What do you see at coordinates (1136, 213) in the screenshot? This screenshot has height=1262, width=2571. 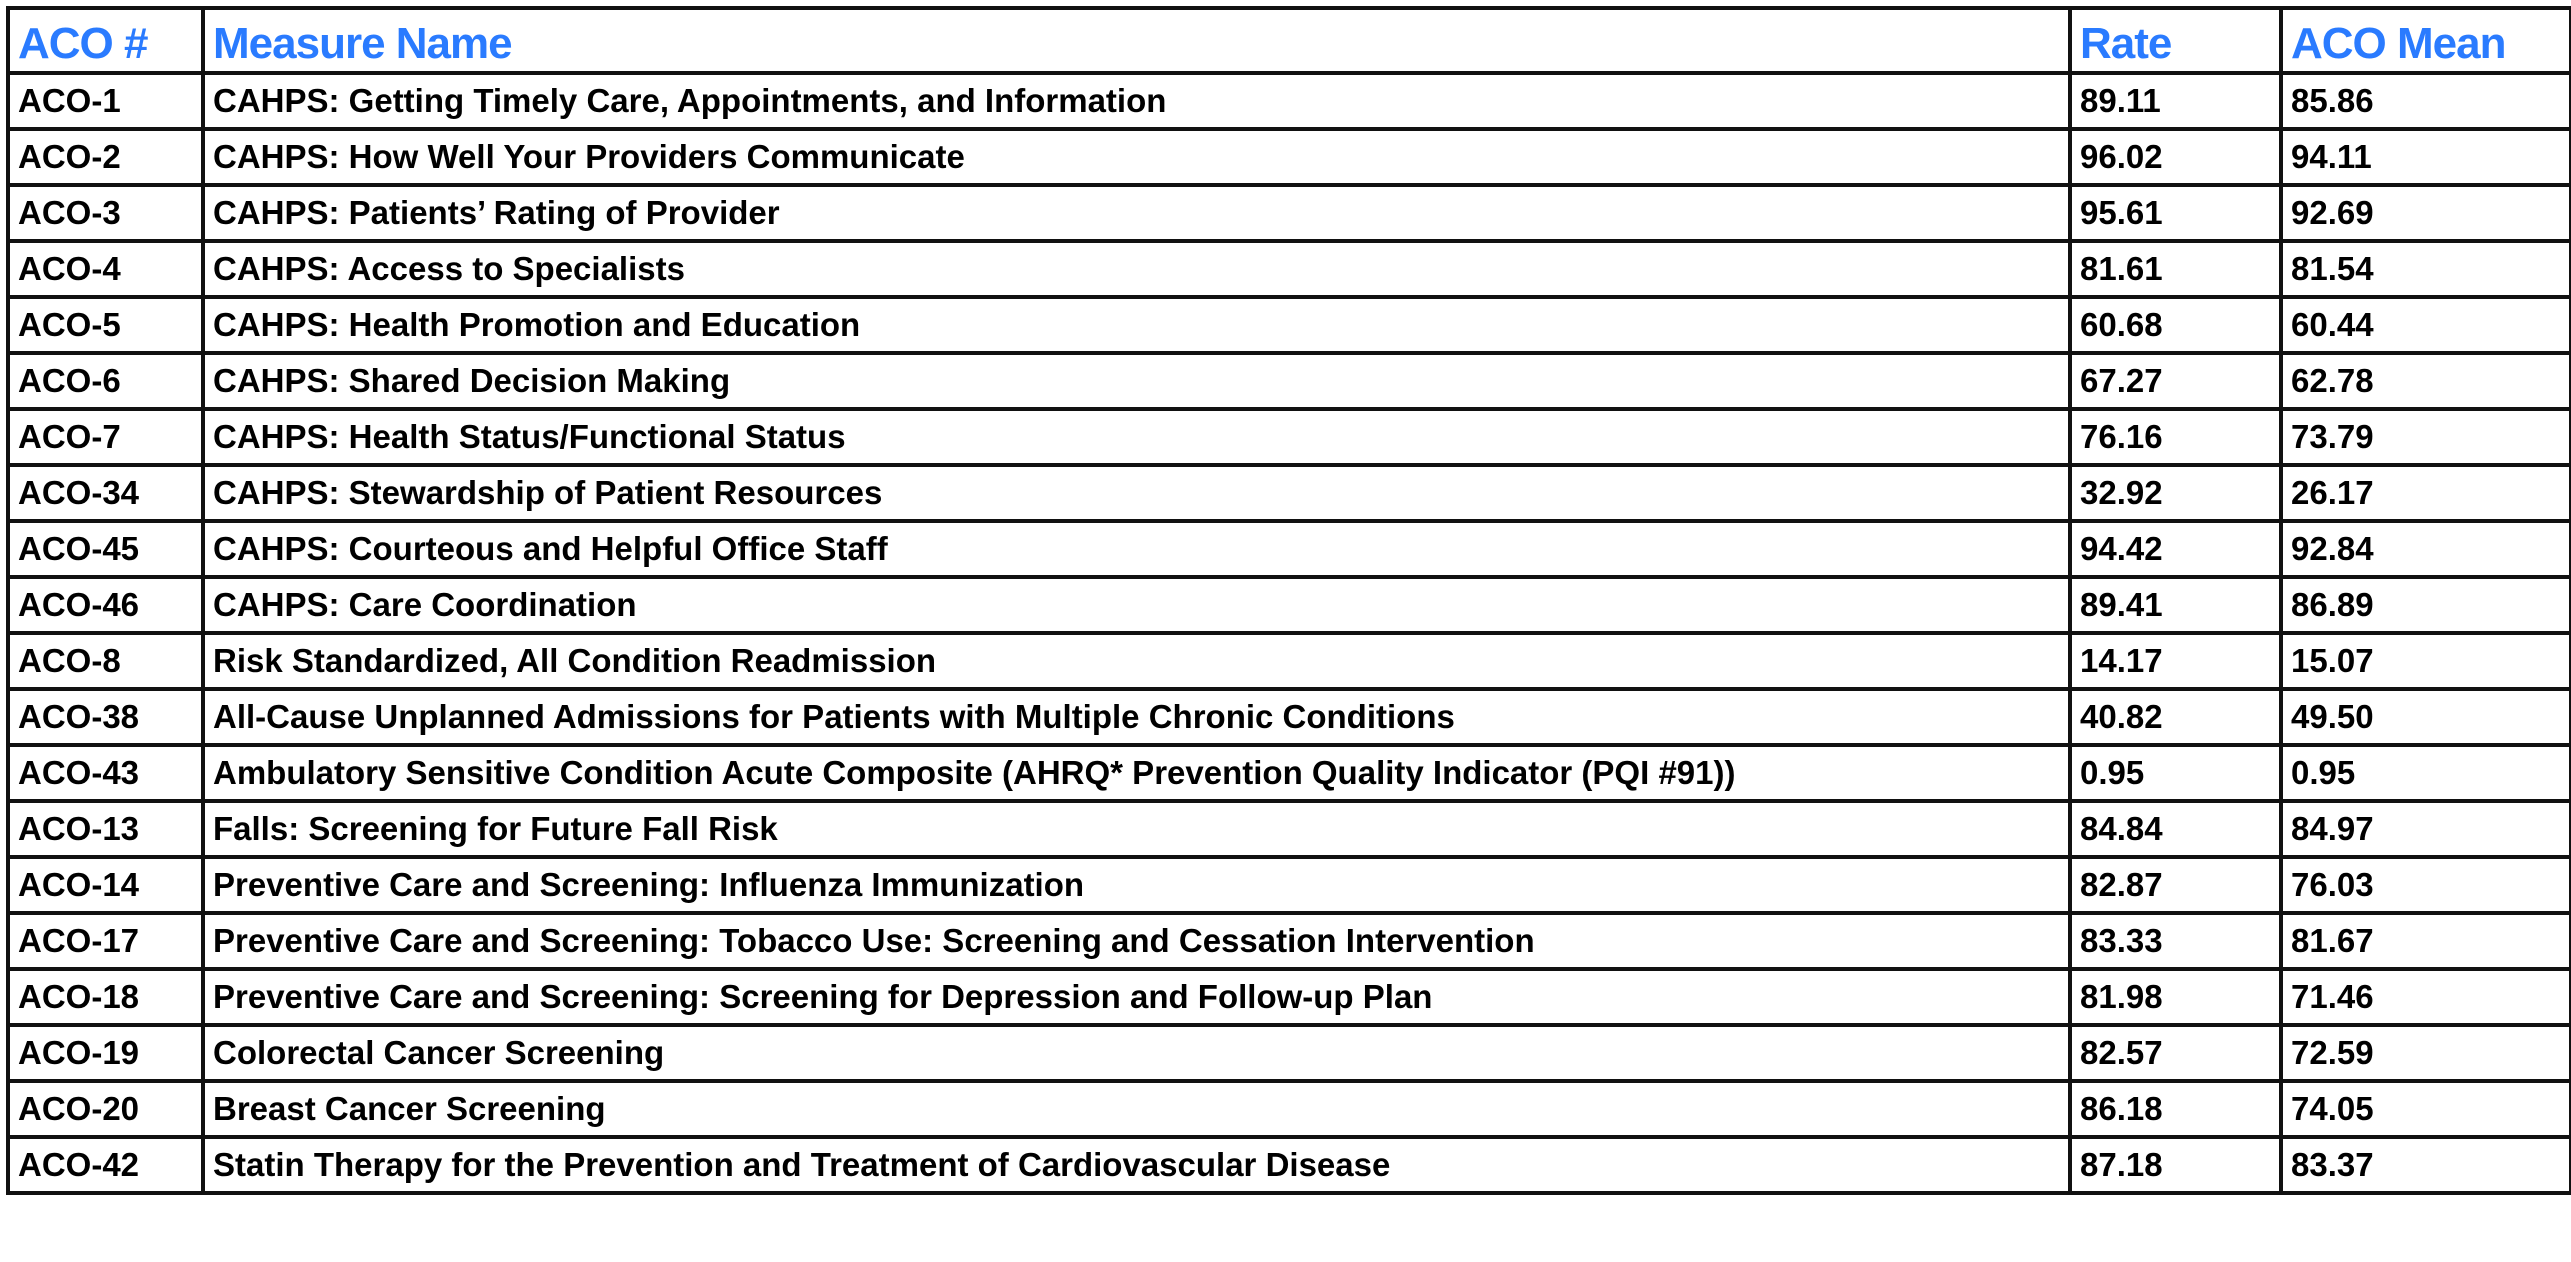 I see `measure-name-cell: CAHPS: Patients’ Rating of Provider` at bounding box center [1136, 213].